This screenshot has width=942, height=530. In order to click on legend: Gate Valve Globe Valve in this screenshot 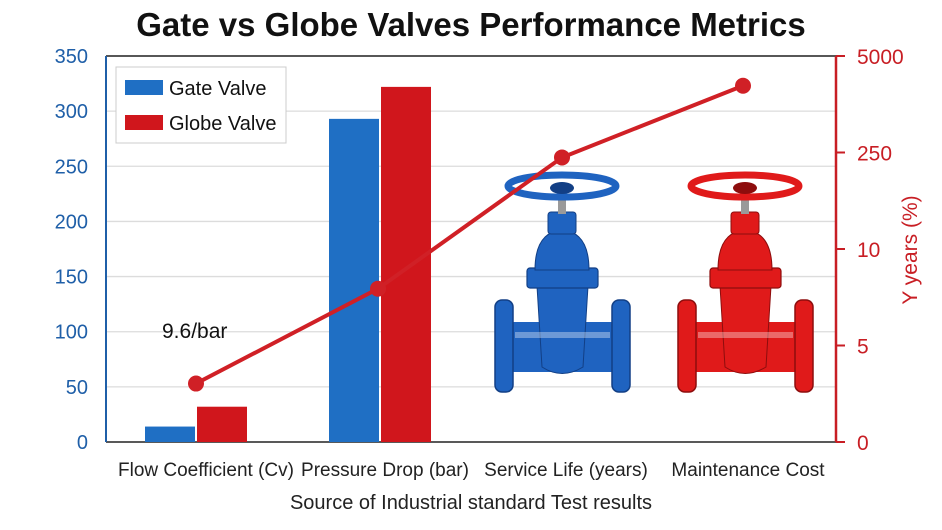, I will do `click(201, 105)`.